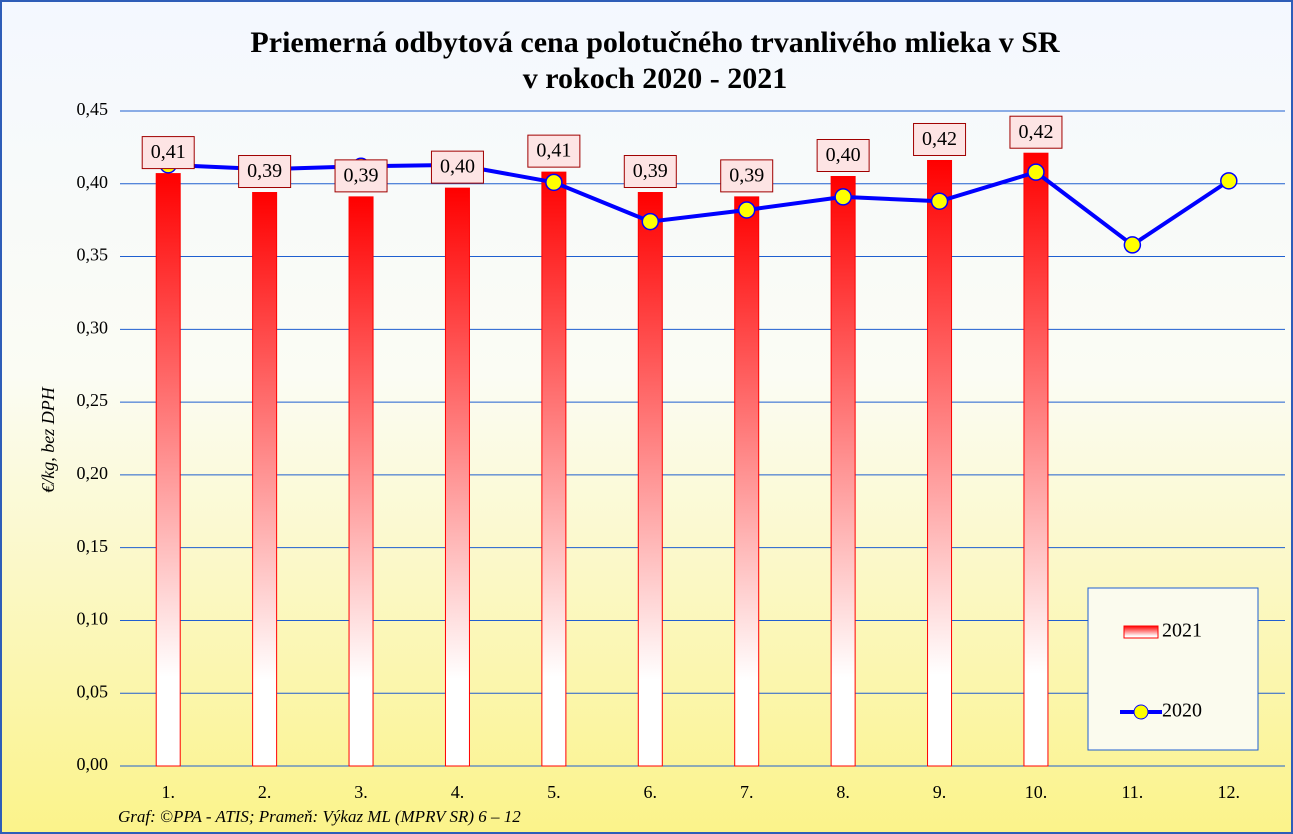 Image resolution: width=1293 pixels, height=834 pixels. What do you see at coordinates (265, 792) in the screenshot?
I see `x-tick-label: 2.` at bounding box center [265, 792].